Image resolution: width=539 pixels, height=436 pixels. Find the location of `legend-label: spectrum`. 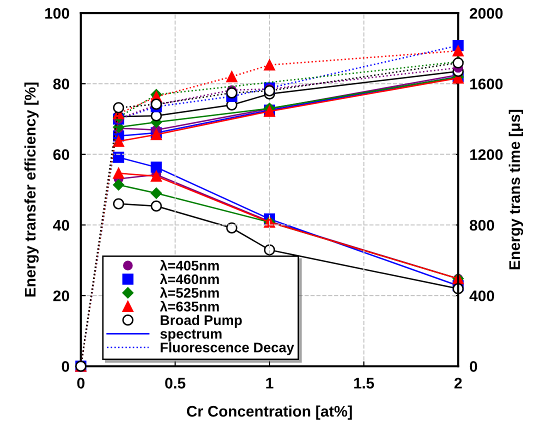

legend-label: spectrum is located at coordinates (191, 336).